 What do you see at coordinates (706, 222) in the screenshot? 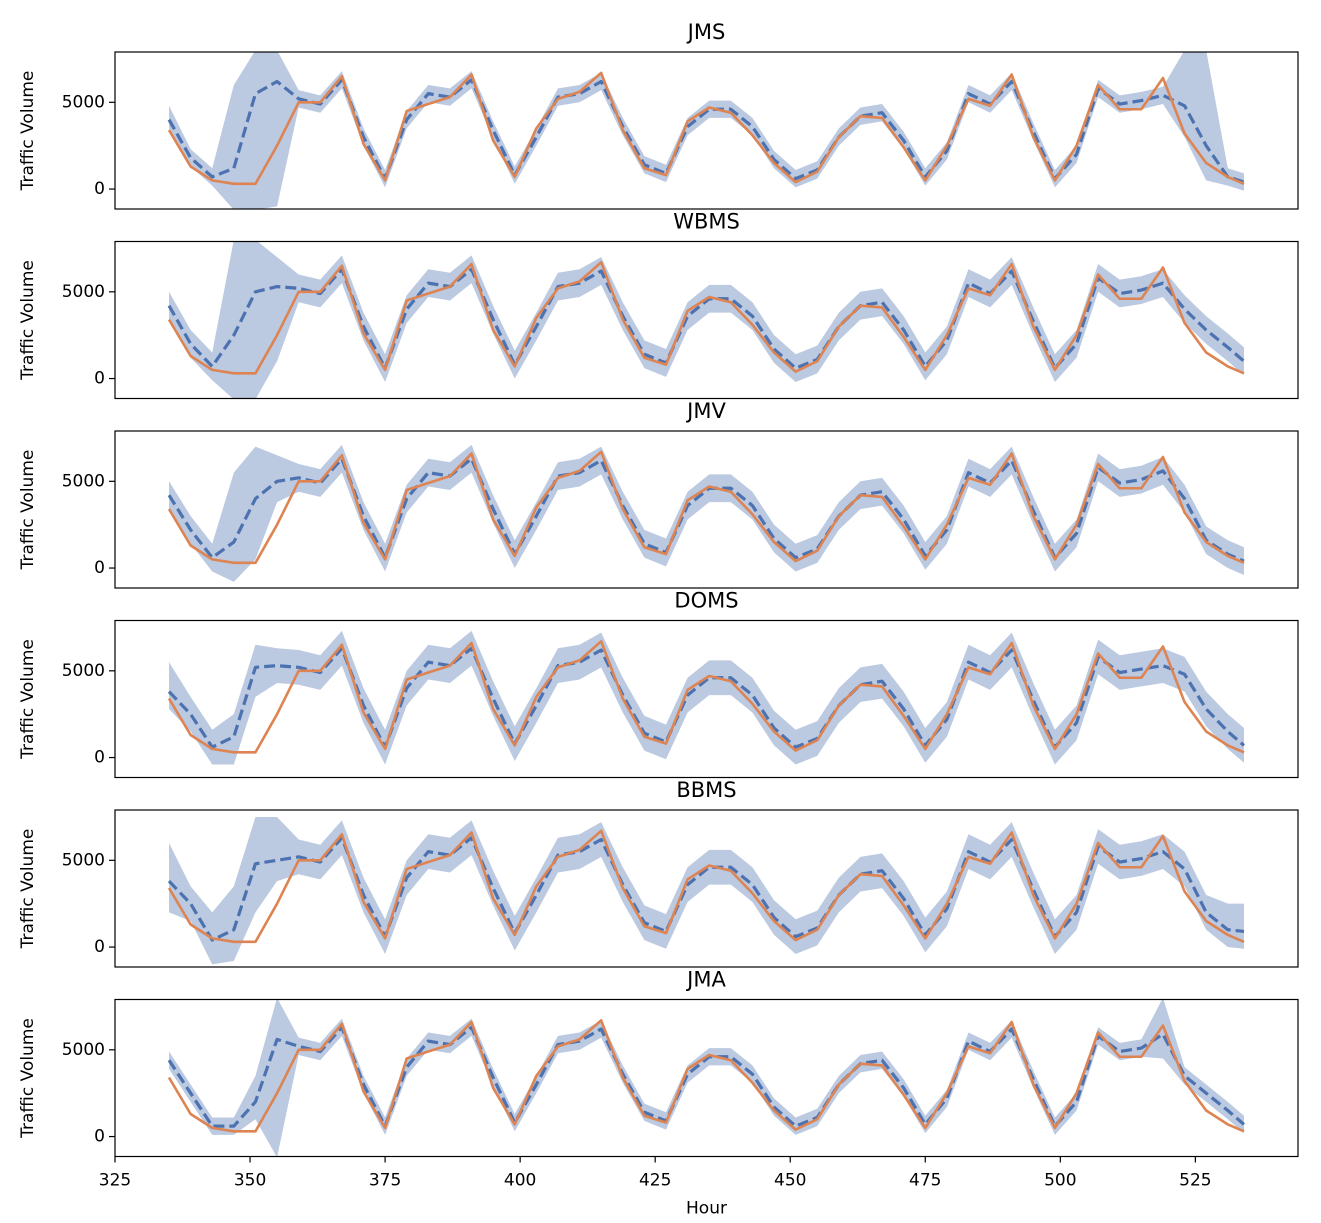
I see `subplot-title: WBMS` at bounding box center [706, 222].